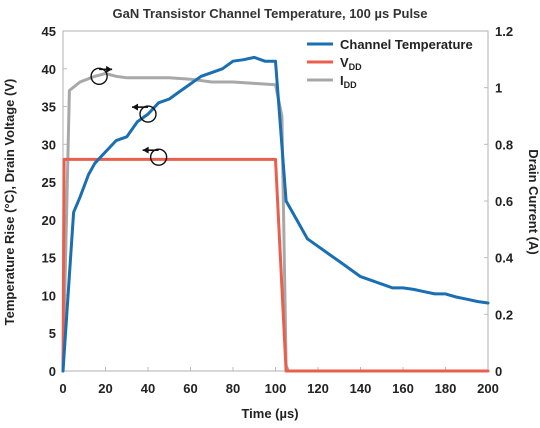 Image resolution: width=540 pixels, height=428 pixels. I want to click on y-left-tick-label: 40, so click(49, 69).